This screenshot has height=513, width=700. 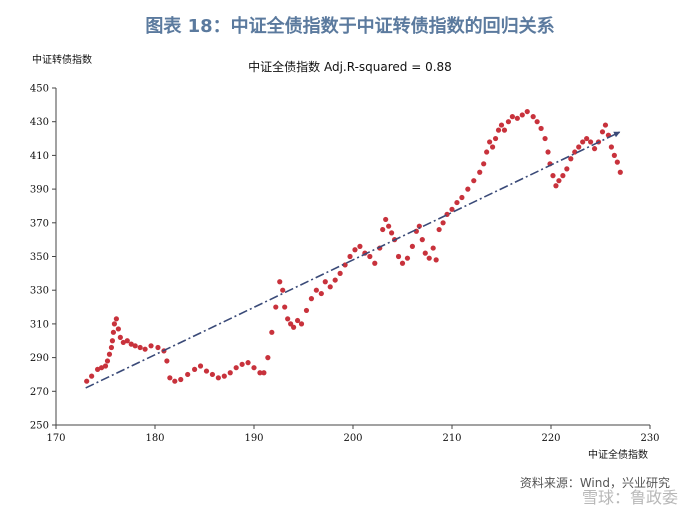 I want to click on x-axis-label: 中证全债指数, so click(x=618, y=454).